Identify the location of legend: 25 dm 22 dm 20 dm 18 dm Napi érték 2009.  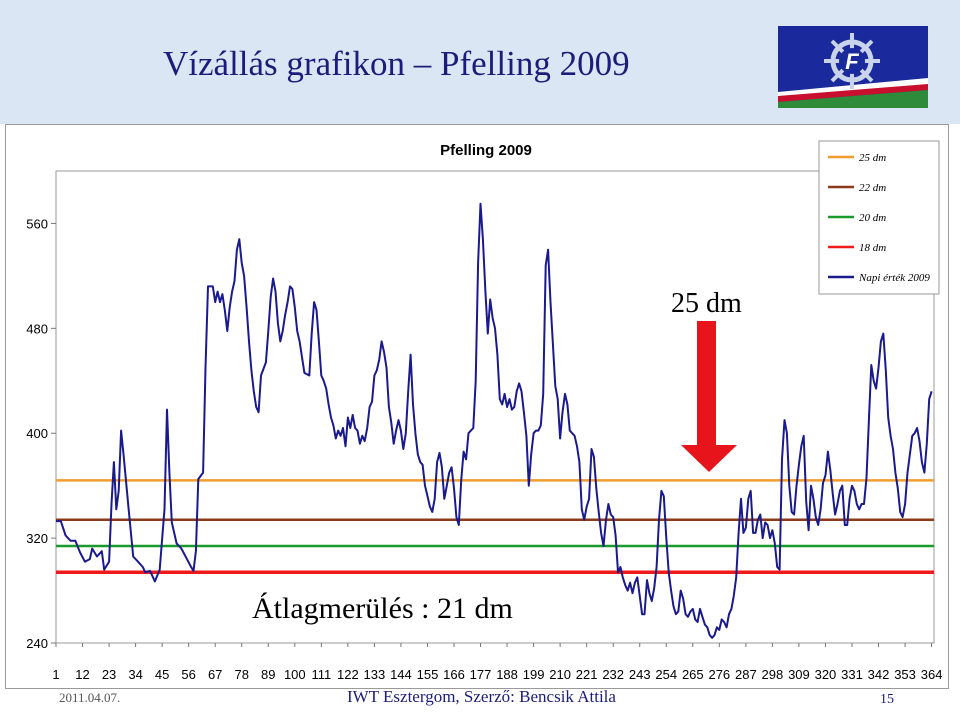
(879, 217).